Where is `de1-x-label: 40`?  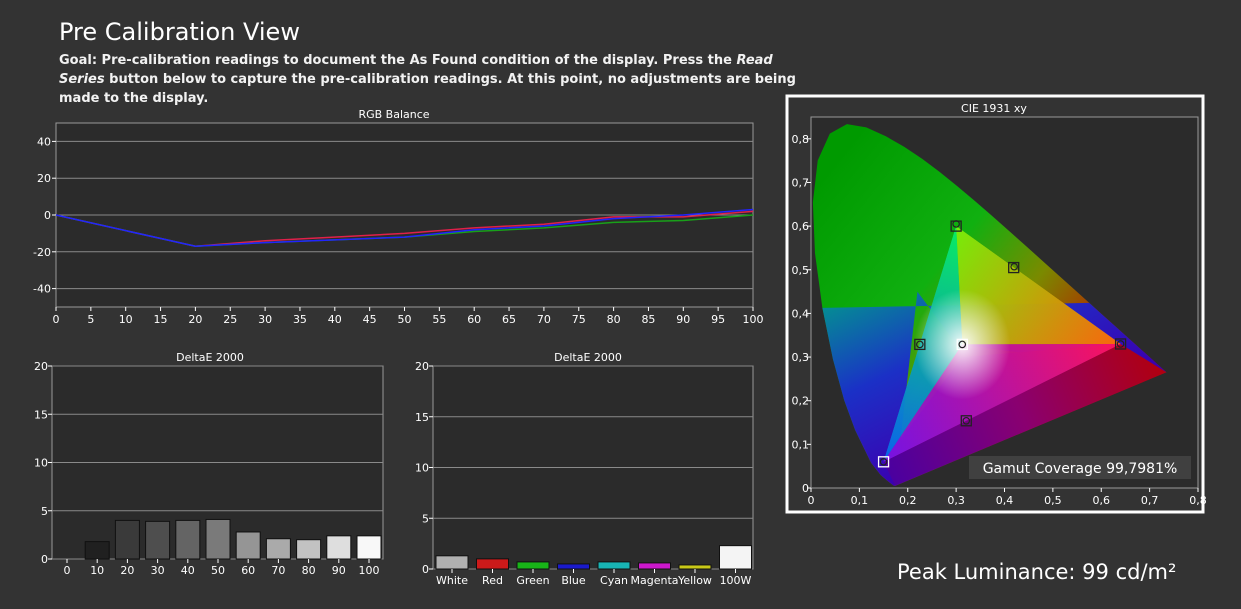
de1-x-label: 40 is located at coordinates (188, 570).